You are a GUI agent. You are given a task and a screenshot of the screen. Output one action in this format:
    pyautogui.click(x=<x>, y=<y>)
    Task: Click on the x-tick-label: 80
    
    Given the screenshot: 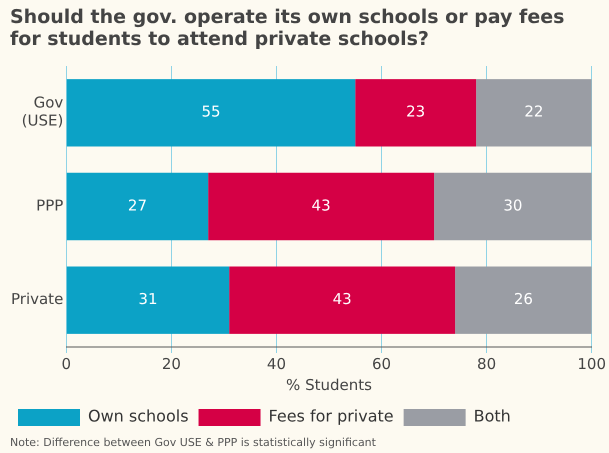 What is the action you would take?
    pyautogui.click(x=486, y=363)
    